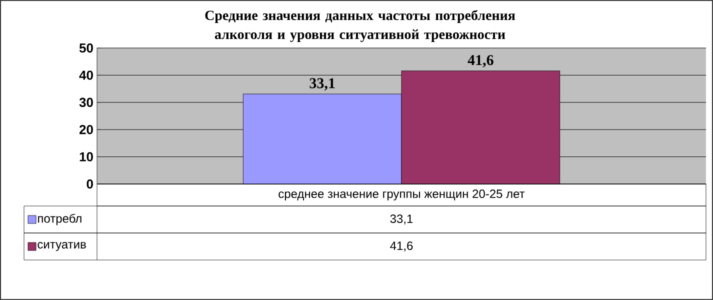 This screenshot has width=713, height=300. What do you see at coordinates (86, 48) in the screenshot?
I see `y-tick-label: 50` at bounding box center [86, 48].